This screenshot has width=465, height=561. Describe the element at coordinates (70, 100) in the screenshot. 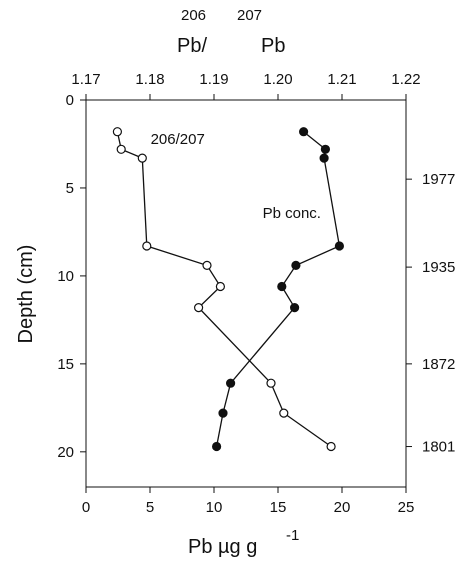

I see `left-tick-label: 0` at that location.